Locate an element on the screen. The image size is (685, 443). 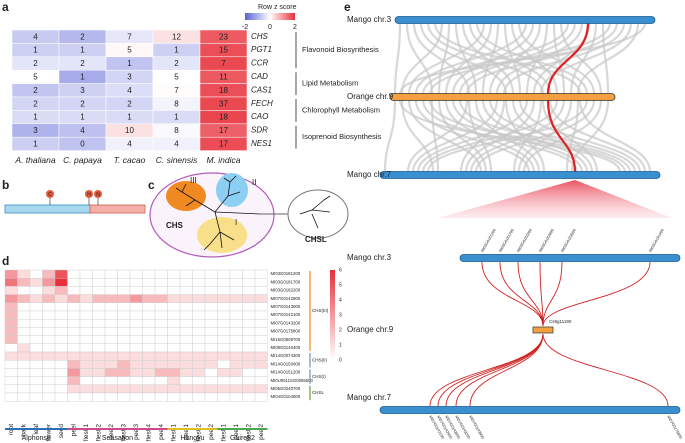
row-label: MI07G0142900 is located at coordinates (286, 298).